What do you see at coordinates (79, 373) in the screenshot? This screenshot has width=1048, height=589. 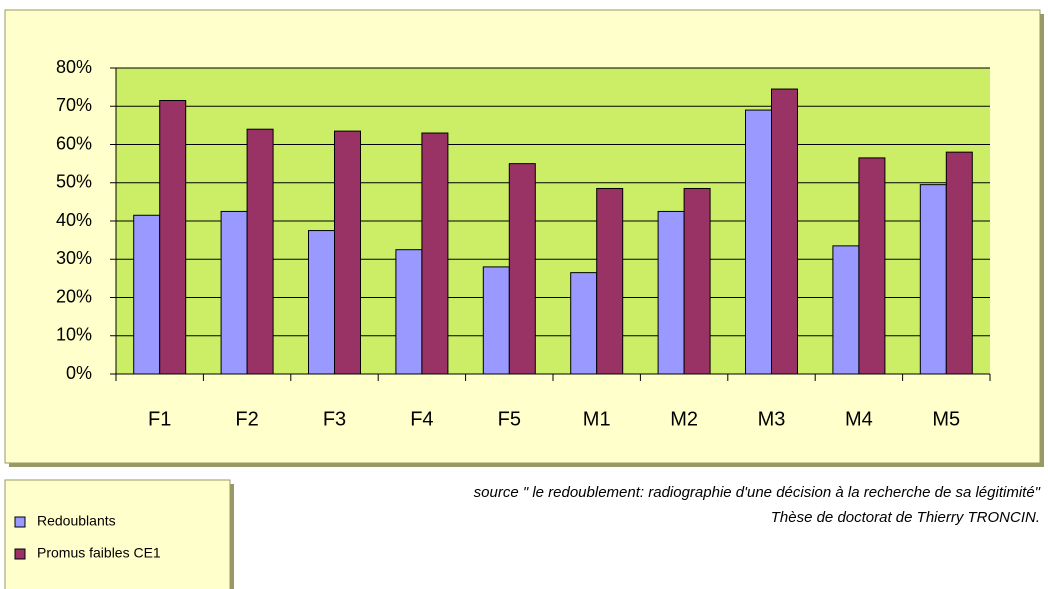 I see `y-tick-label: 0%` at bounding box center [79, 373].